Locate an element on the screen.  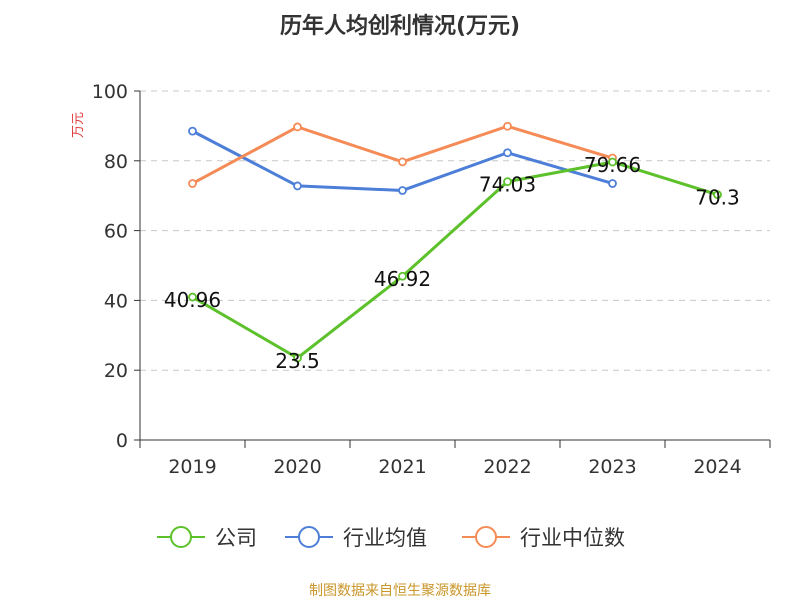
data-label: 46.92 is located at coordinates (402, 279).